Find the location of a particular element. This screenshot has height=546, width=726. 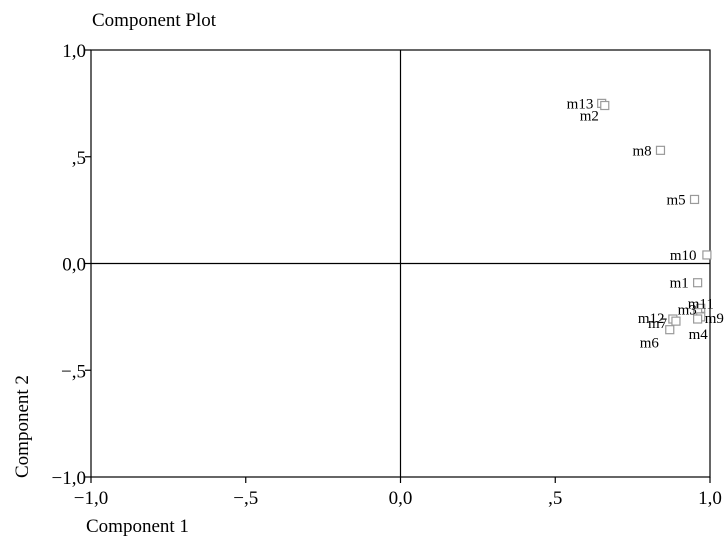

point-marker-m6 is located at coordinates (670, 330).